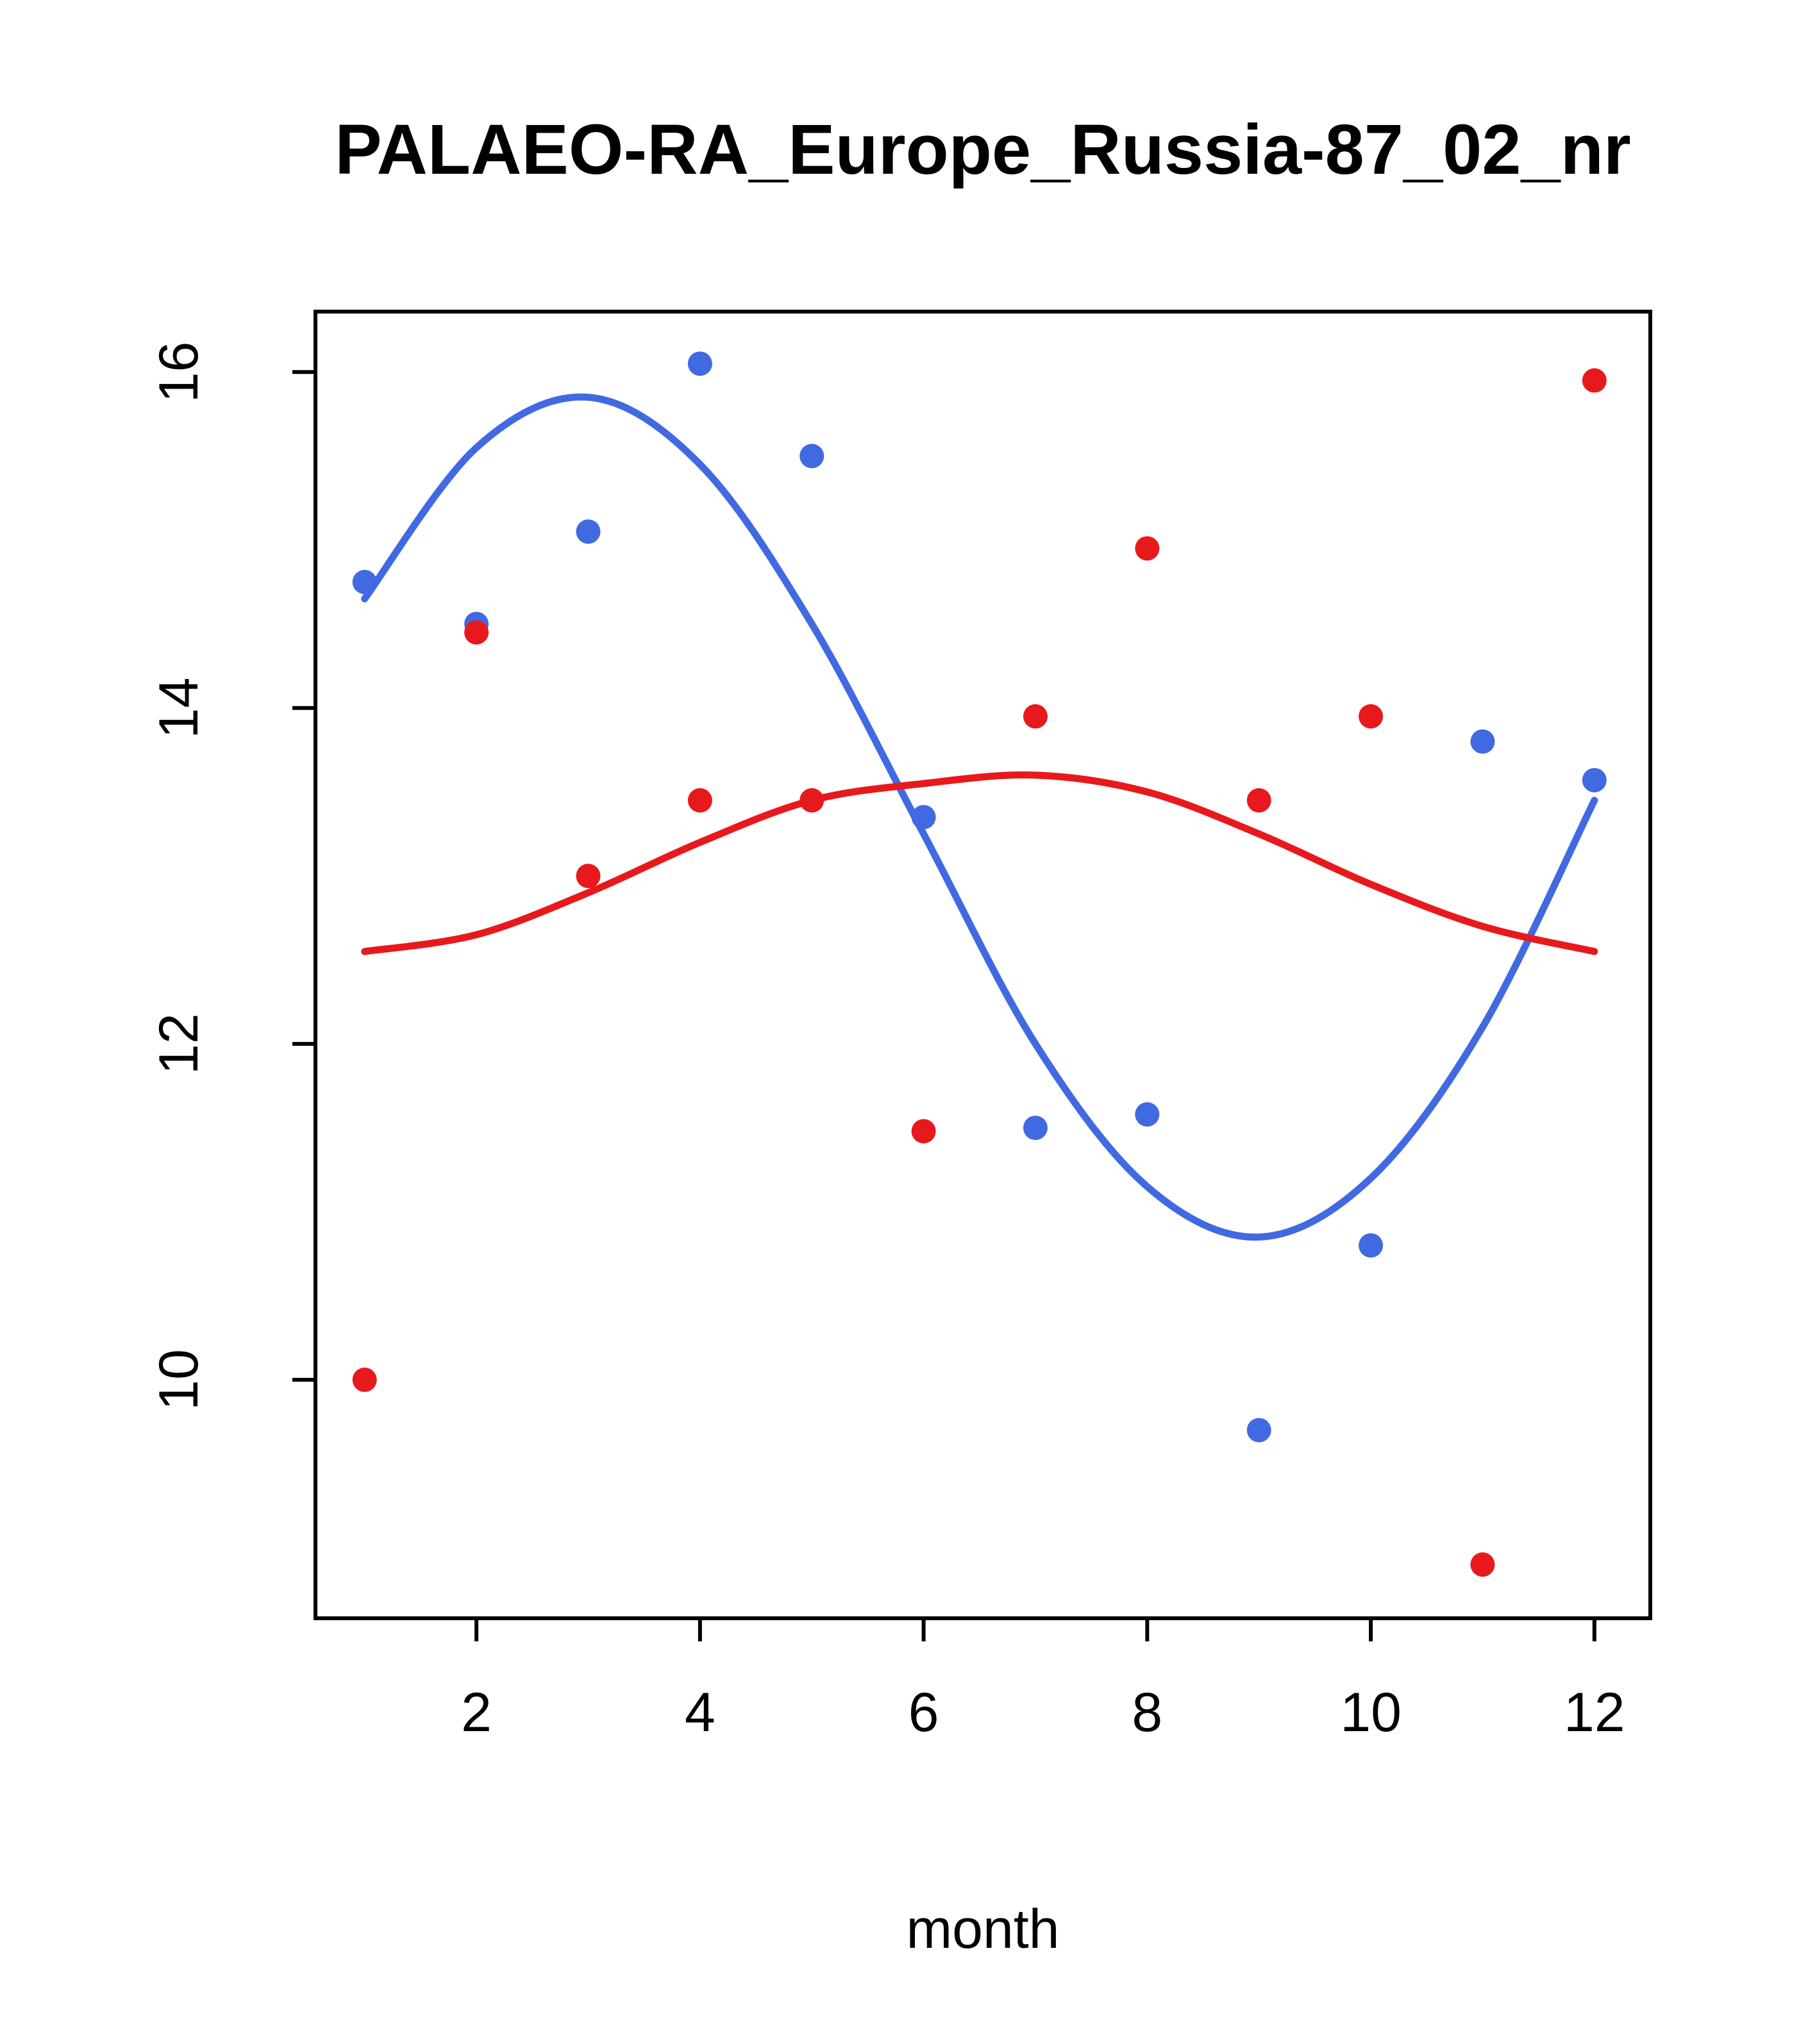 The image size is (1817, 2044). I want to click on x-tick-label: 10, so click(1371, 1712).